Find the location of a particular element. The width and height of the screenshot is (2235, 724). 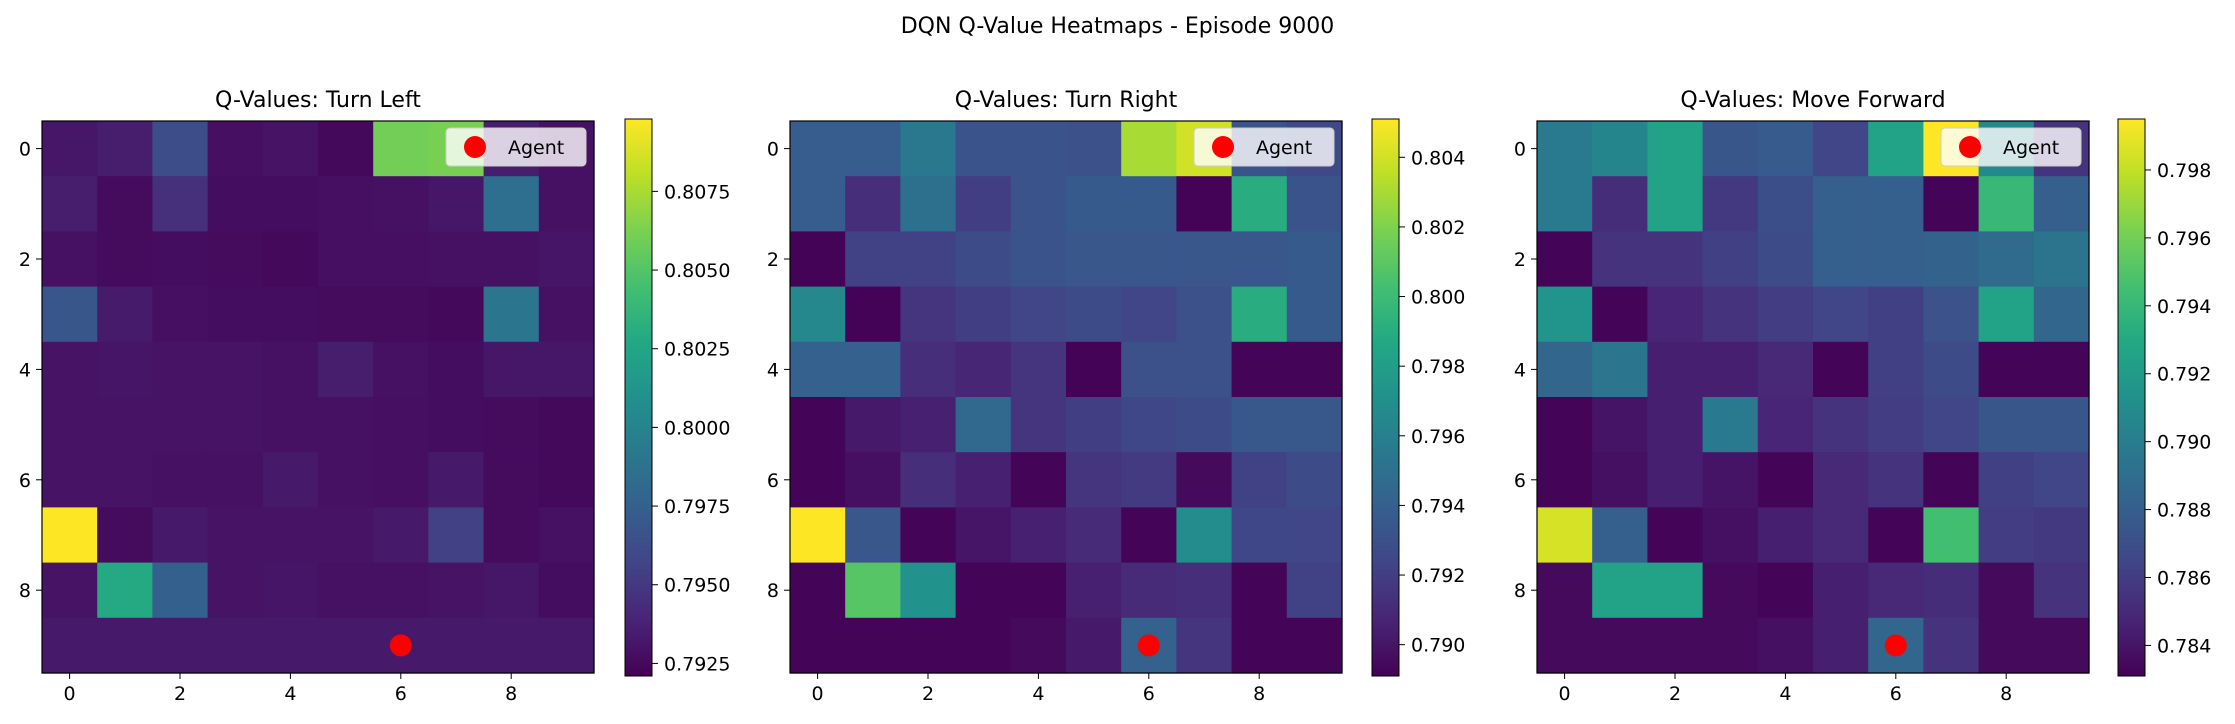

colorbar-tick-label: 0.798 is located at coordinates (1438, 367).